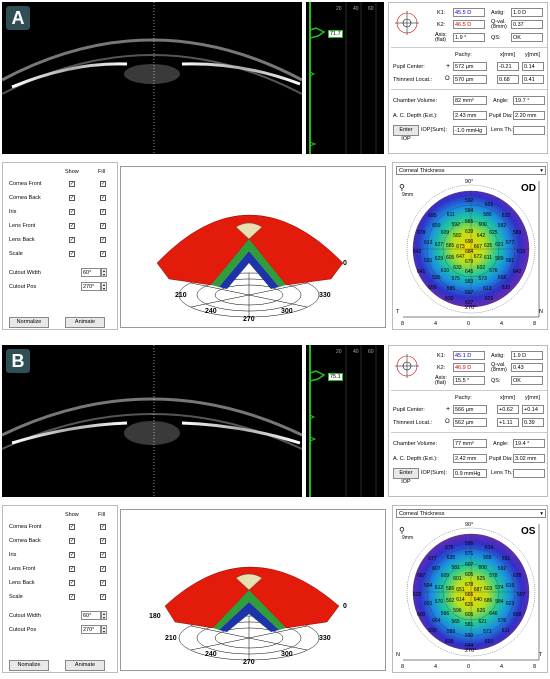 The image size is (550, 679). I want to click on thickness-value: 605, so click(469, 614).